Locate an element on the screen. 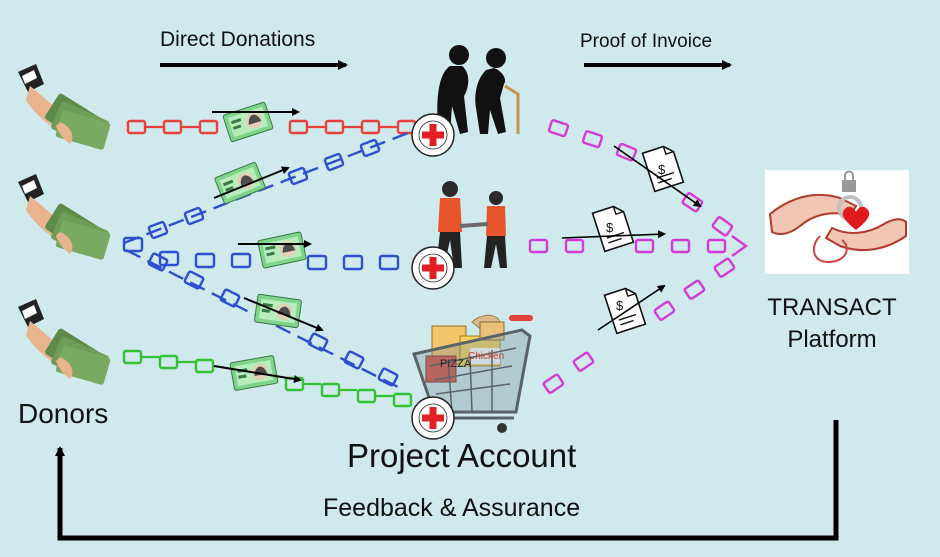  handshake-heart-icon is located at coordinates (837, 222).